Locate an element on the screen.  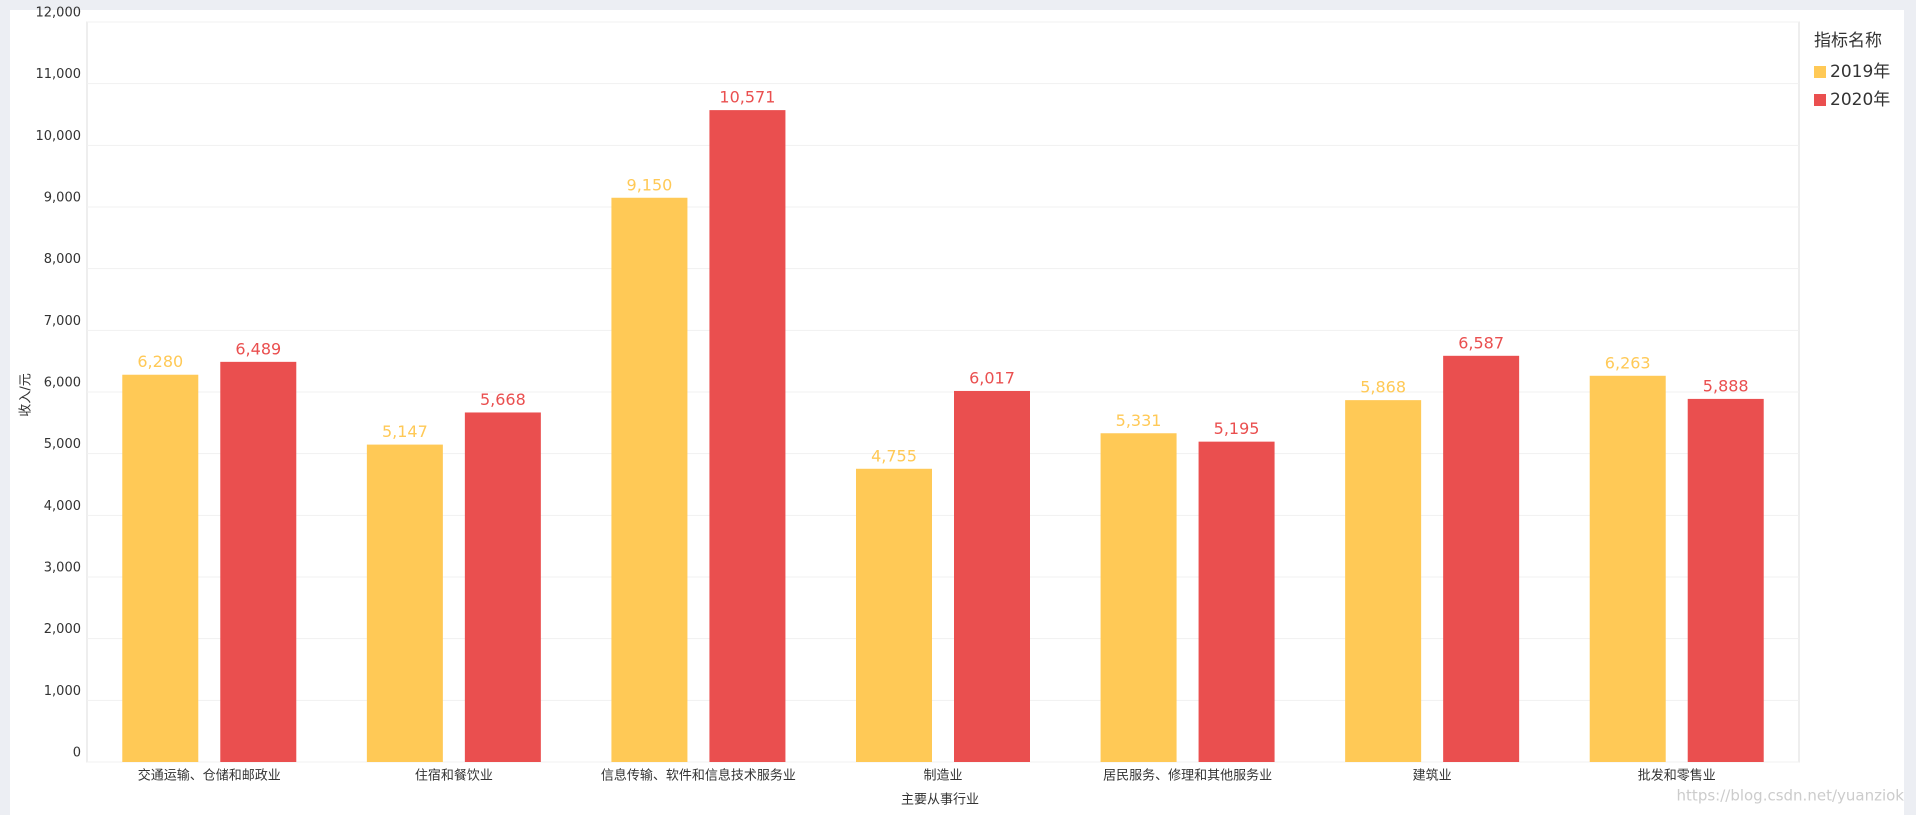
y-tick-label: 8,000 is located at coordinates (62, 259).